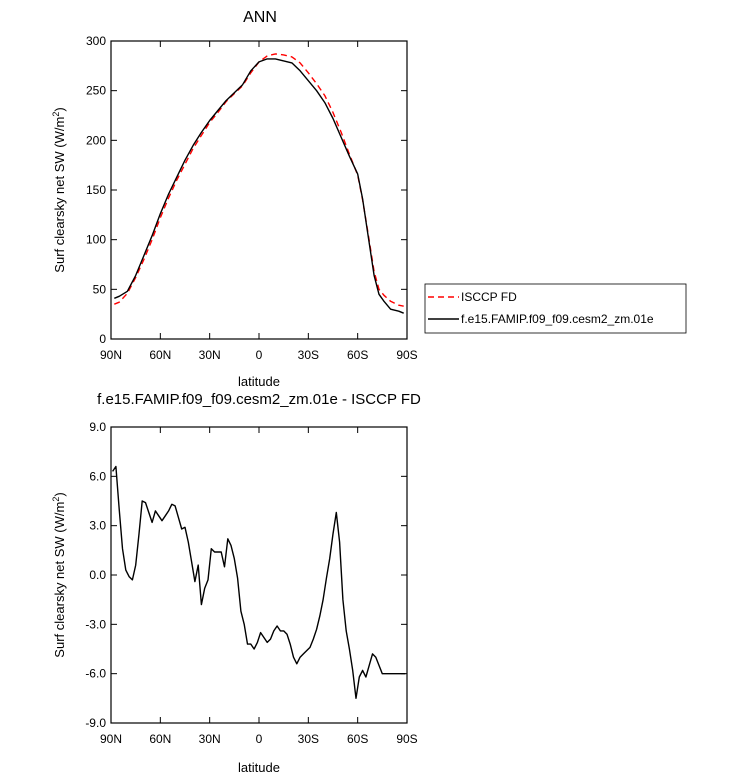 This screenshot has width=733, height=778. I want to click on top-x-tick-label: 60S, so click(357, 355).